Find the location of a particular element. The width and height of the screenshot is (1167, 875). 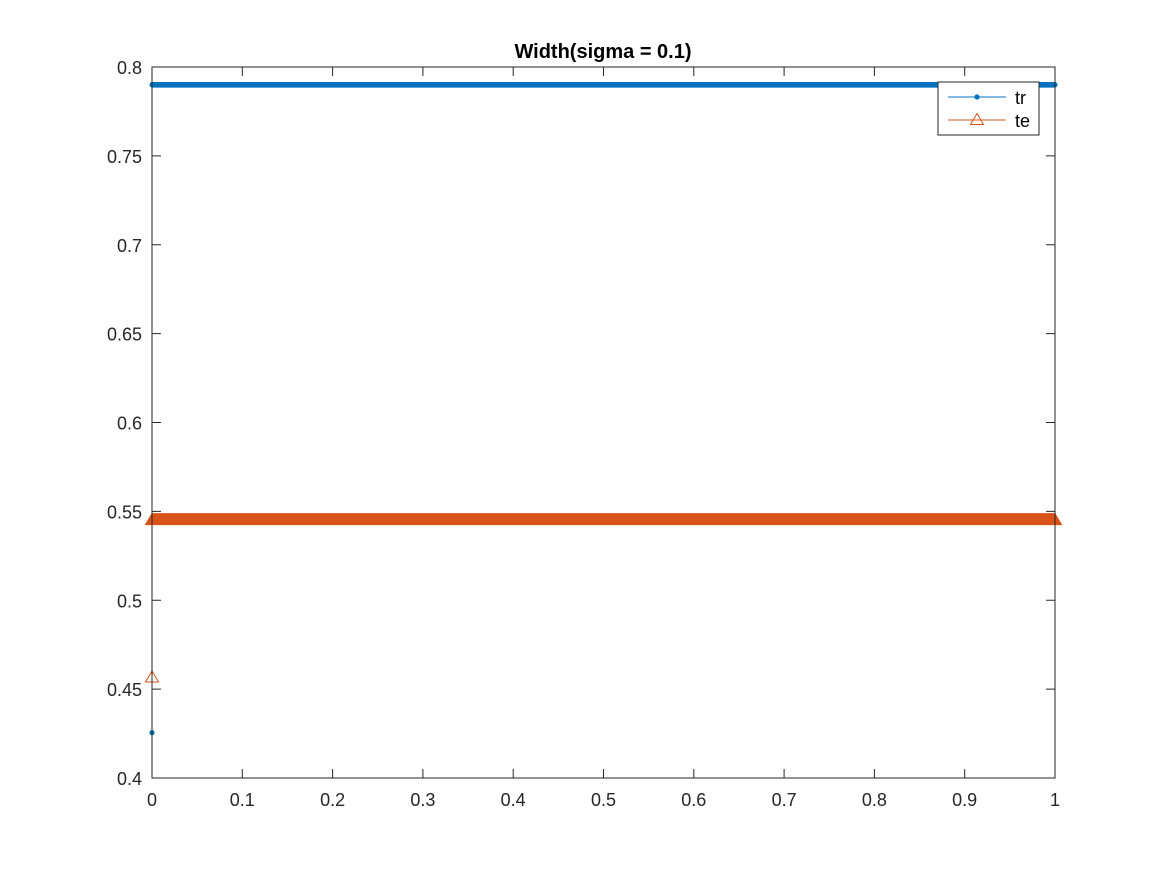

y-tick-label: 0.75 is located at coordinates (124, 157).